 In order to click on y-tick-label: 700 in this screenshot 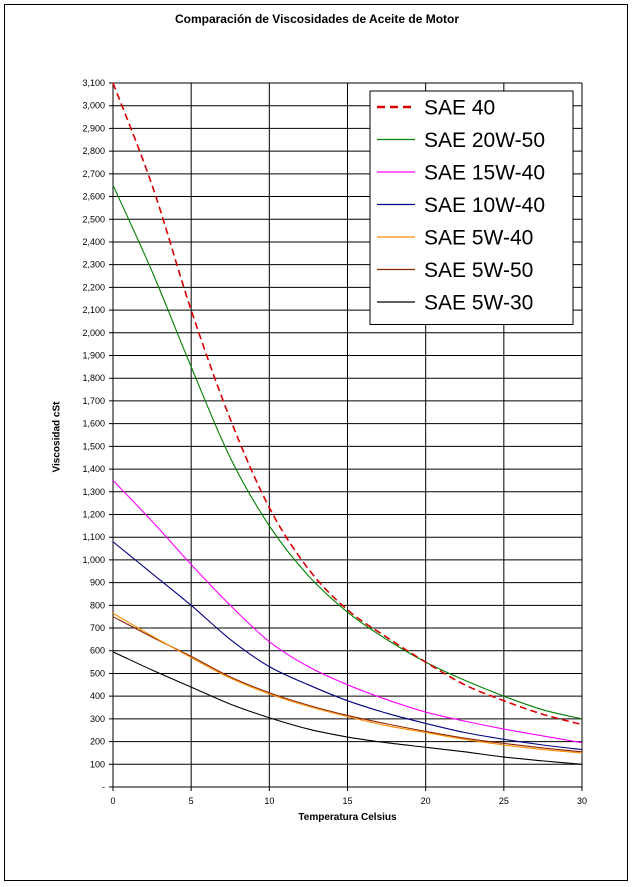, I will do `click(97, 628)`.